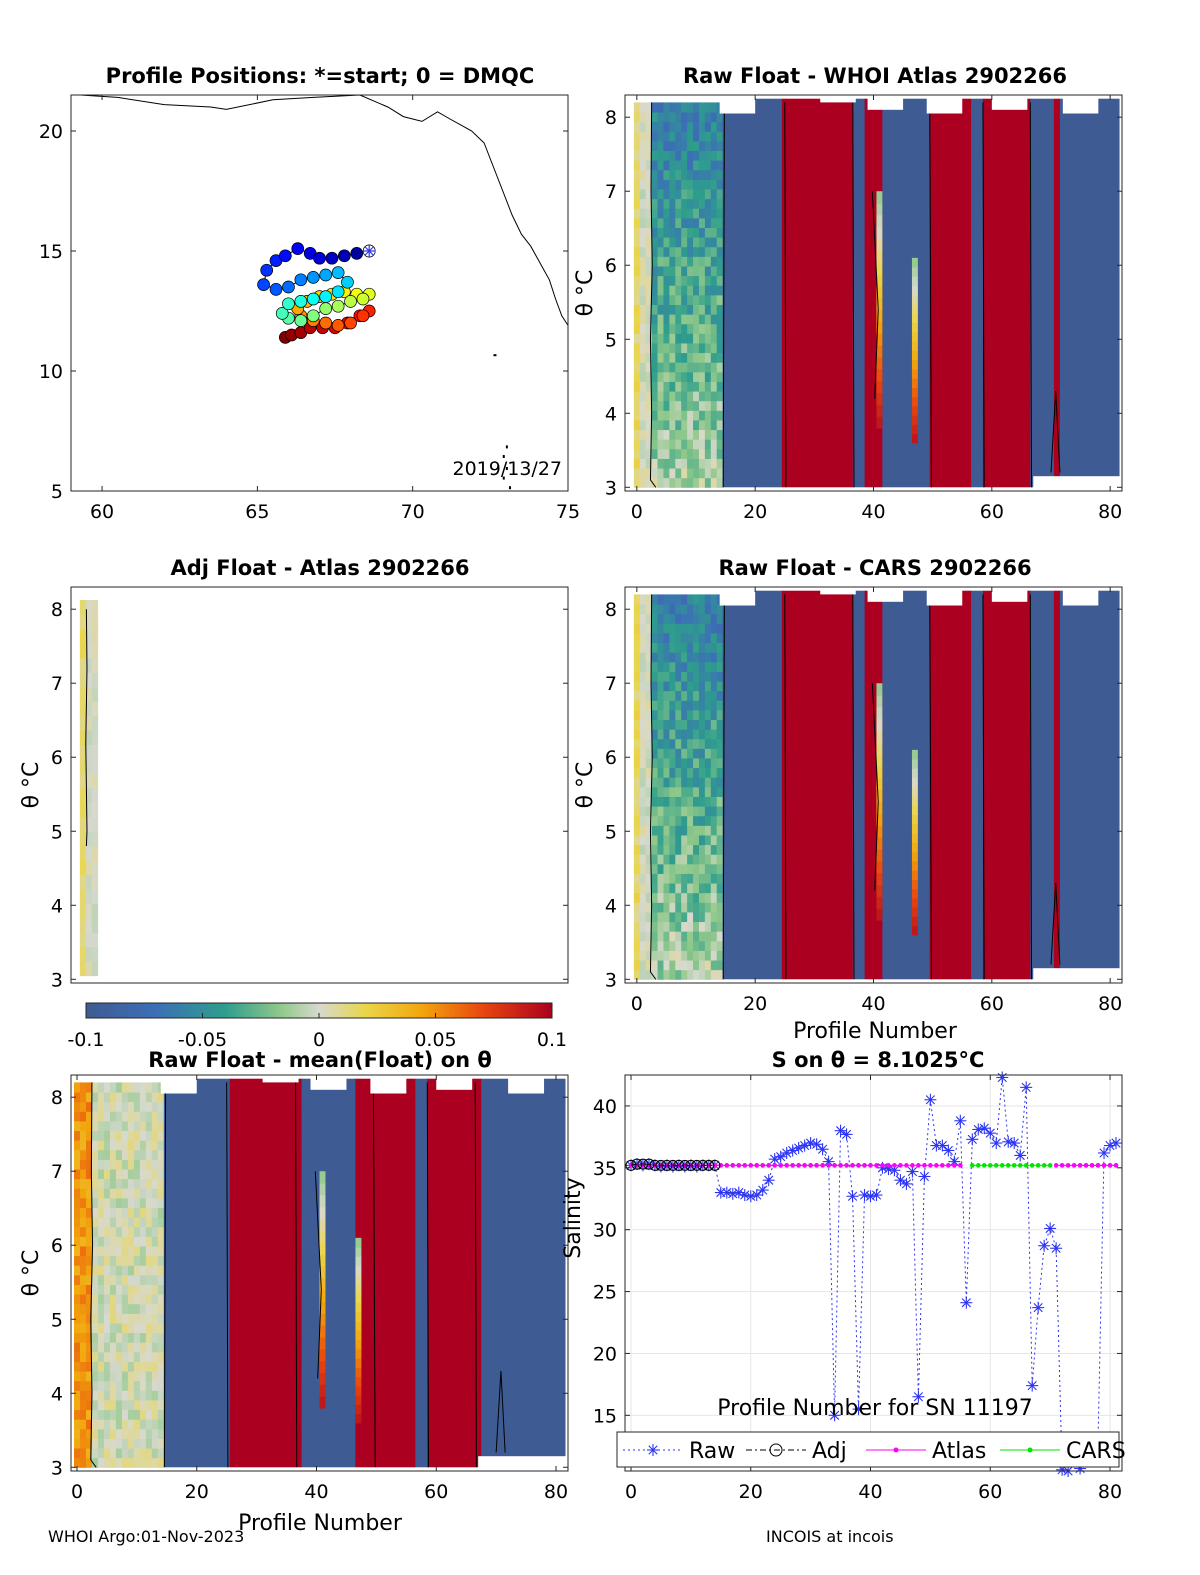  I want to click on y-tick-label: 3, so click(611, 980).